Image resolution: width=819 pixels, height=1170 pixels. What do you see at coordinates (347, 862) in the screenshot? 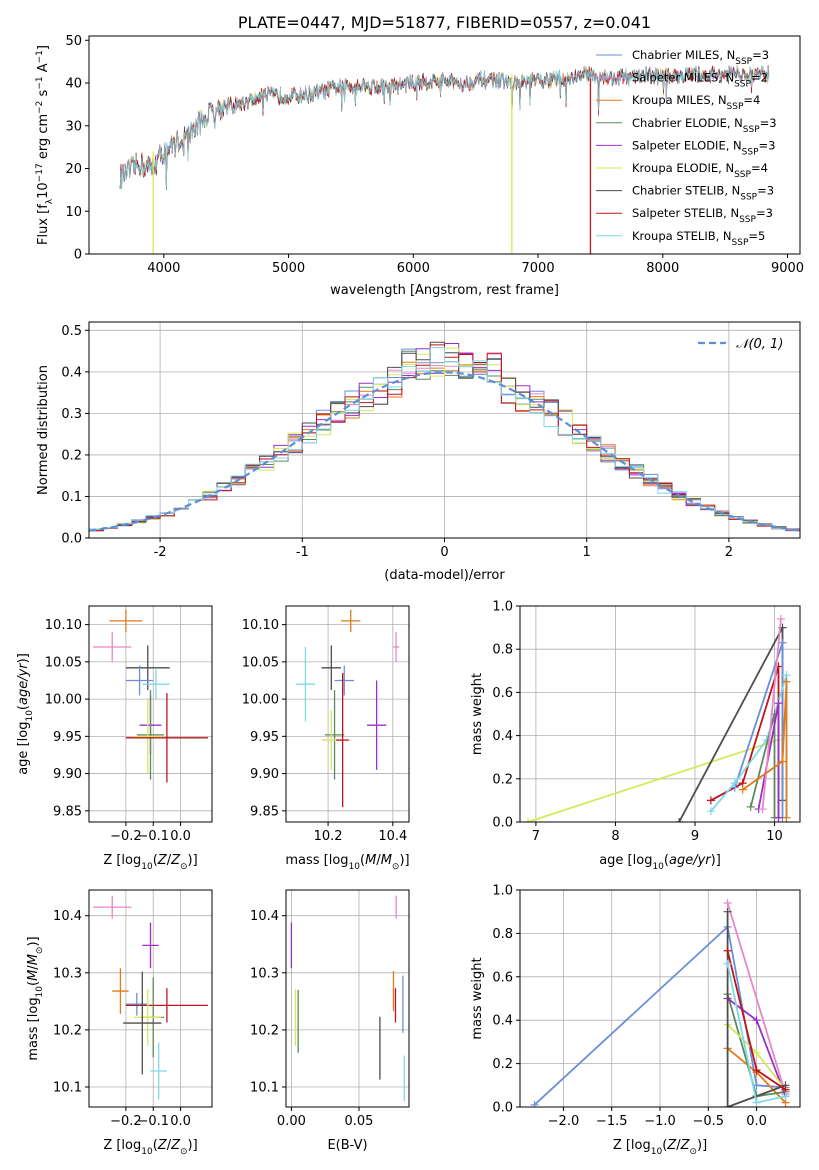
I see `x-axis-label: mass [log10(M/M⊙)]` at bounding box center [347, 862].